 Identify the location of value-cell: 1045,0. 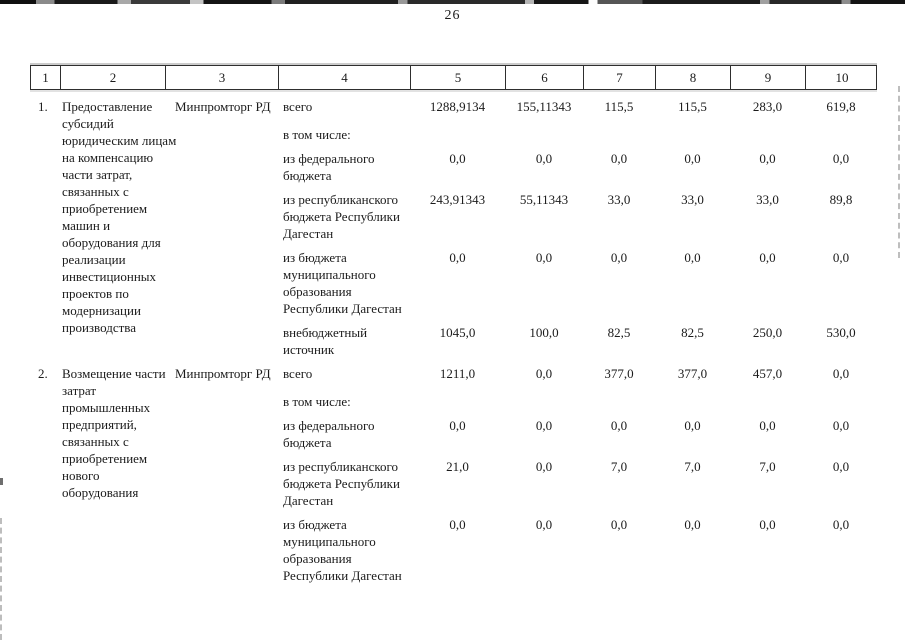
(457, 332).